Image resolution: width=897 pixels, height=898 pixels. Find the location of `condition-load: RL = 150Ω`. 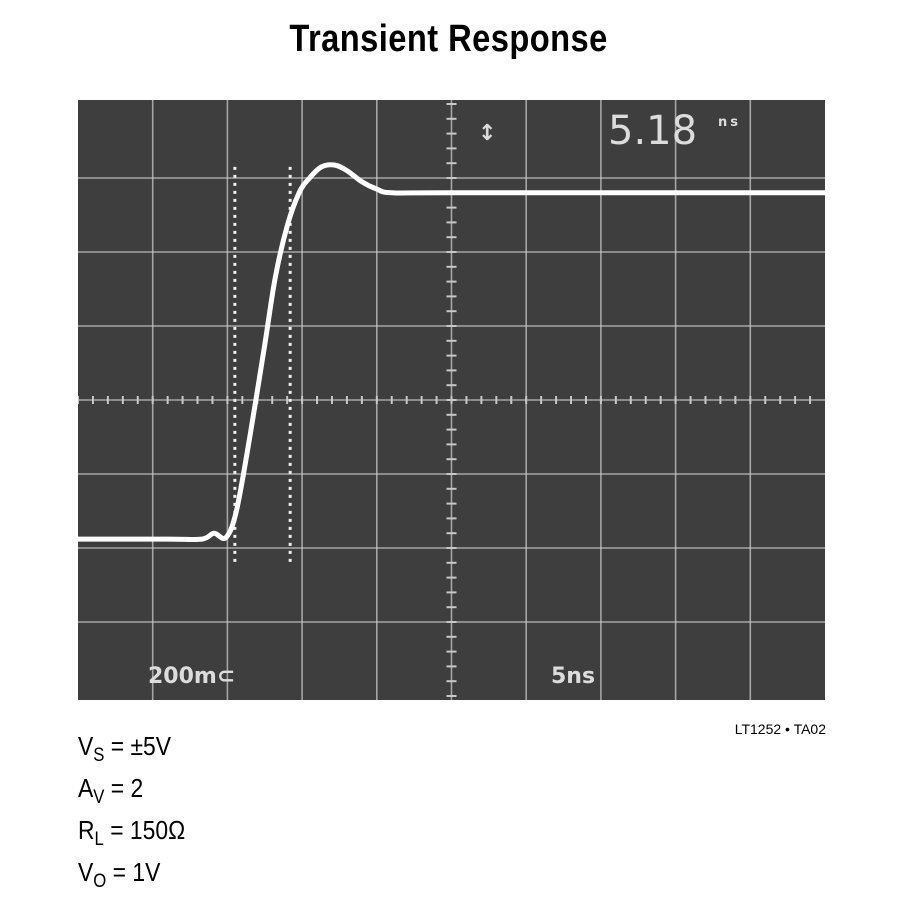

condition-load: RL = 150Ω is located at coordinates (132, 832).